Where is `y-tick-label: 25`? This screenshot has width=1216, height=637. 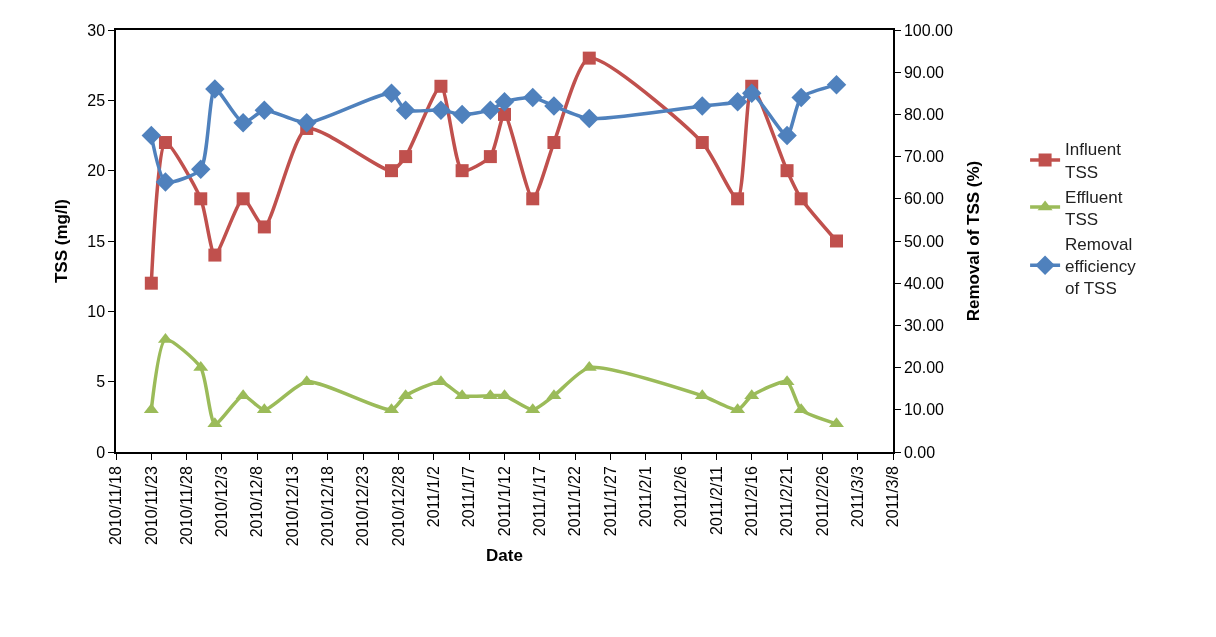
y-tick-label: 25 is located at coordinates (96, 100).